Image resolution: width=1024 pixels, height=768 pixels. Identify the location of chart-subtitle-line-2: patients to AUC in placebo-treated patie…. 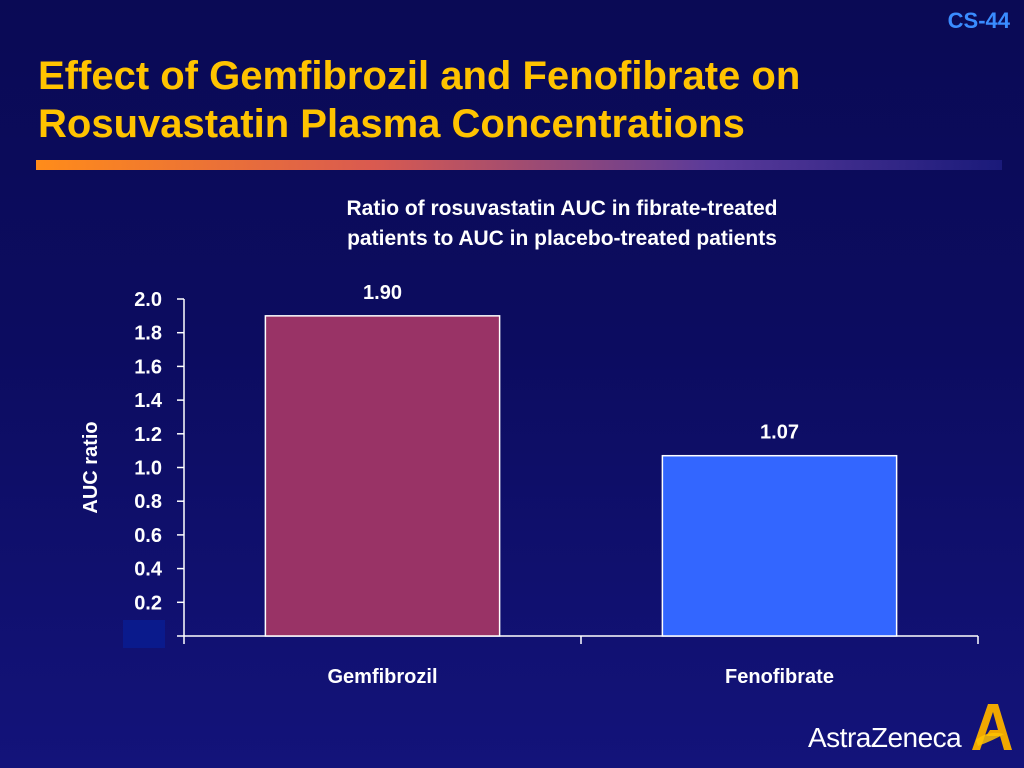
(562, 238).